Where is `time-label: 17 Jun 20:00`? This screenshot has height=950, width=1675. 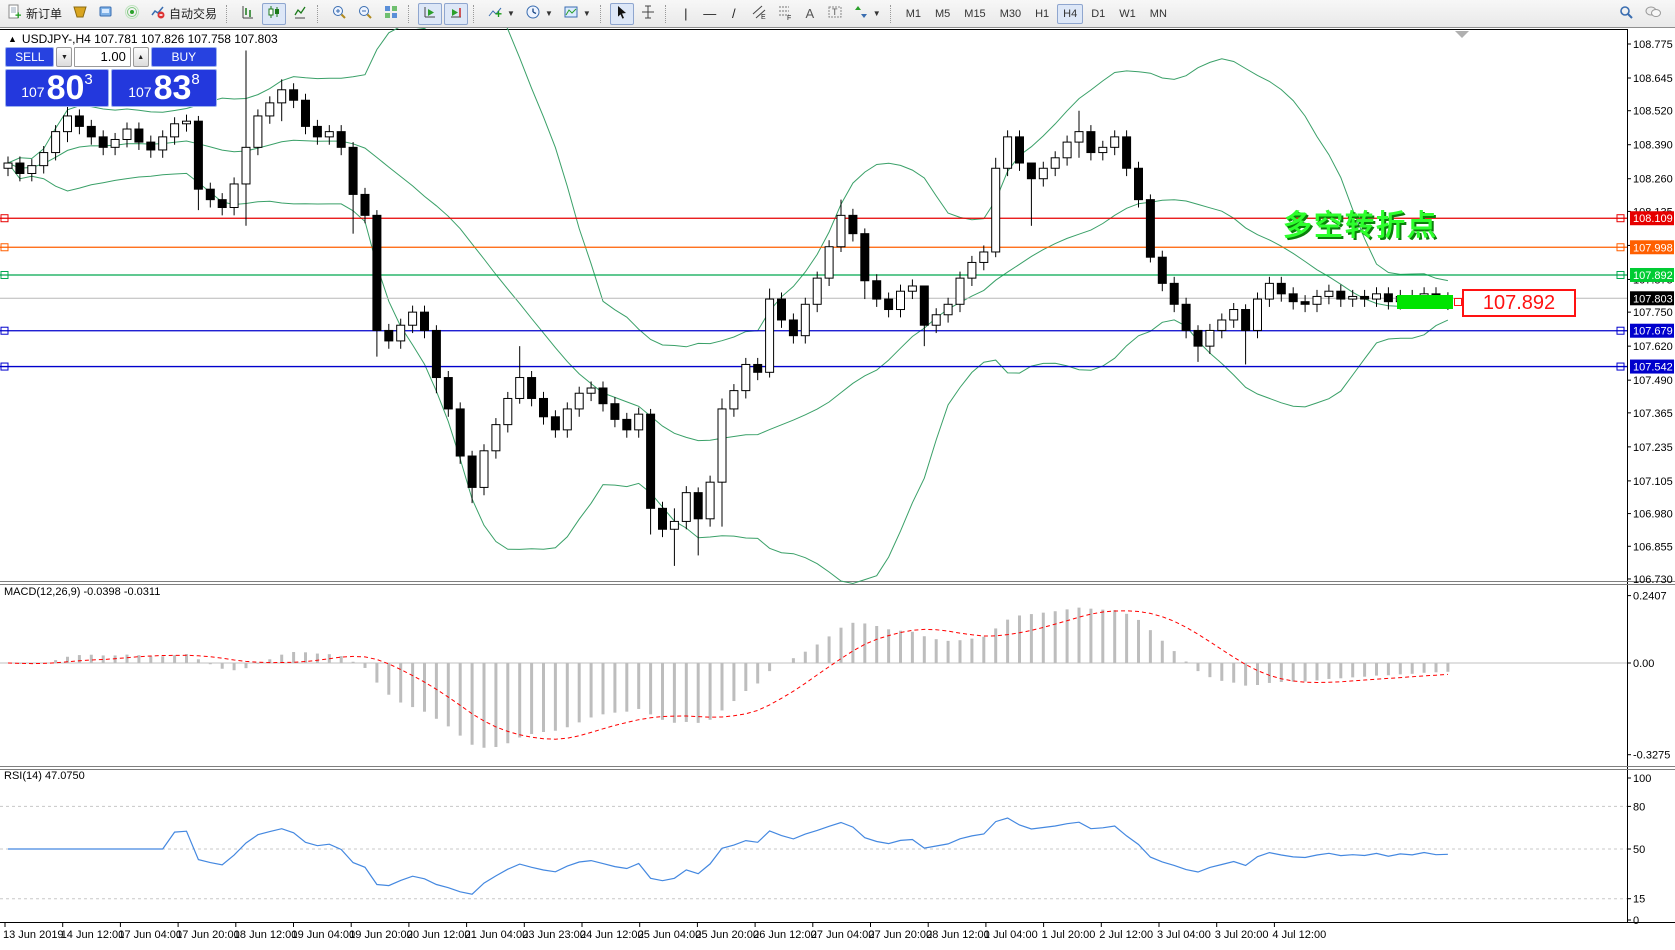
time-label: 17 Jun 20:00 is located at coordinates (208, 935).